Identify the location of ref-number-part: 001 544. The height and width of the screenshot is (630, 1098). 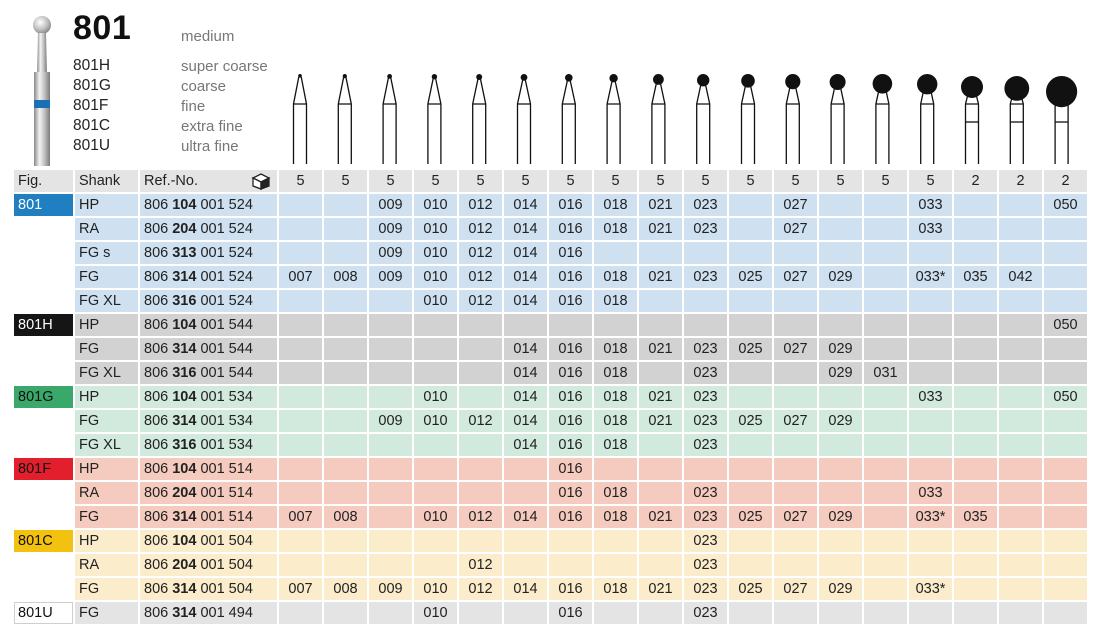
(224, 325).